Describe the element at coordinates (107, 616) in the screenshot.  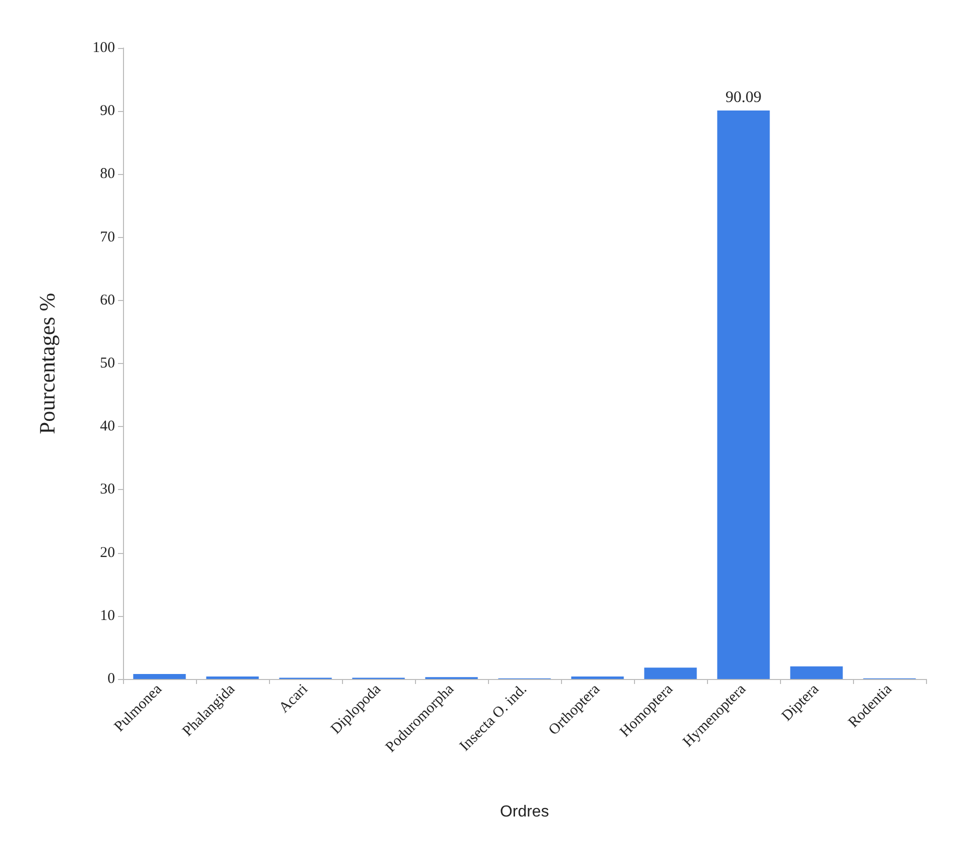
I see `y-tick-label: 10` at that location.